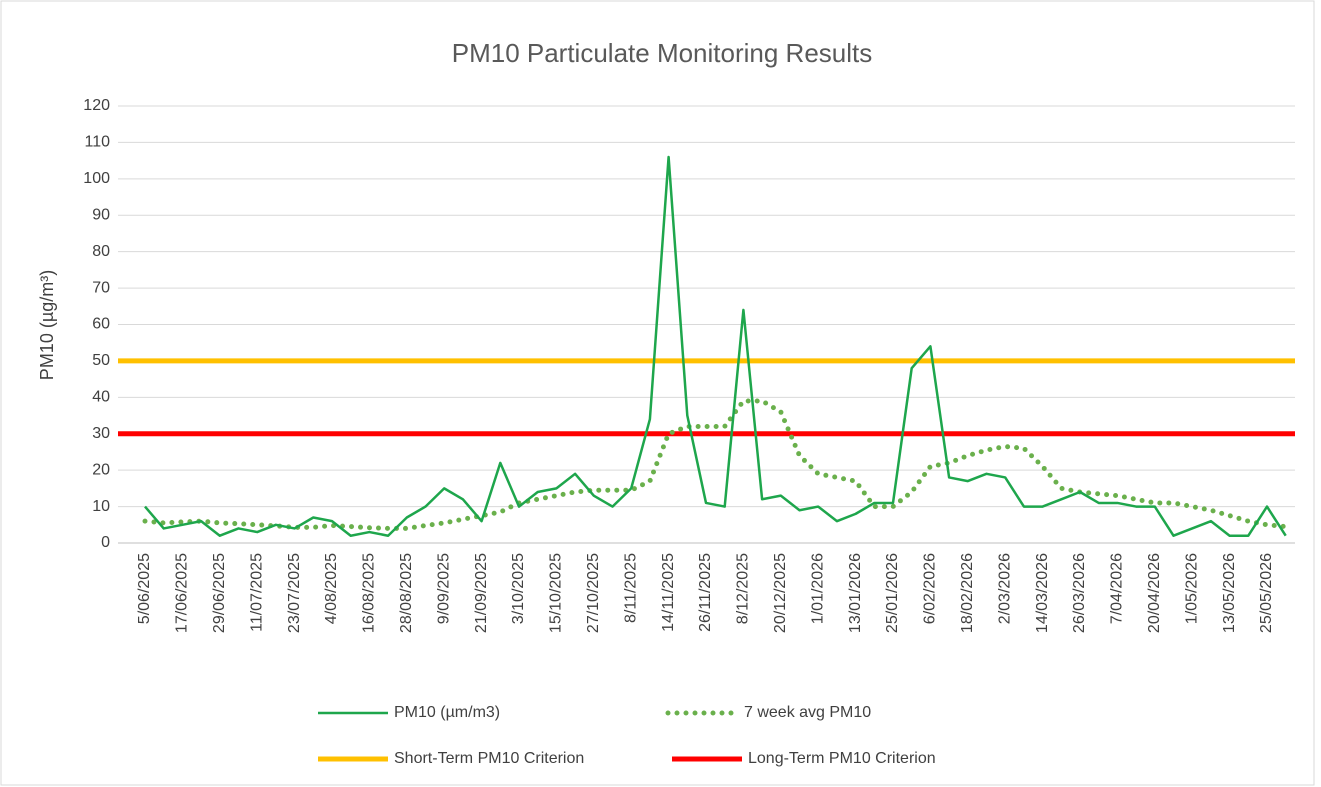 This screenshot has height=787, width=1321. Describe the element at coordinates (1266, 593) in the screenshot. I see `x-tick-label: 25/05/2026` at that location.